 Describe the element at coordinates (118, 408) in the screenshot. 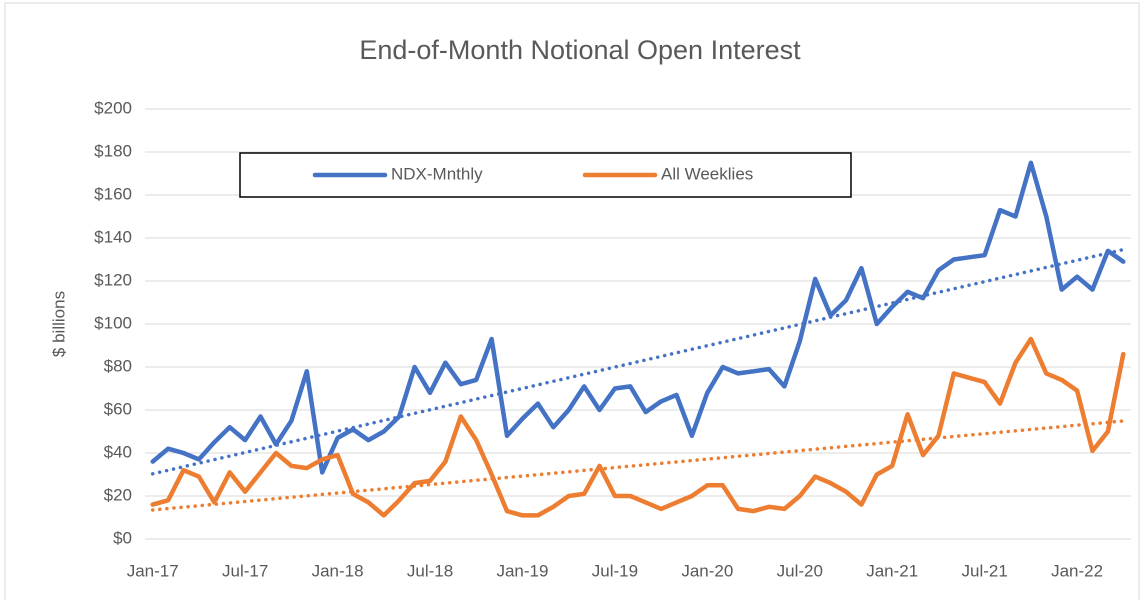

I see `y-tick-label: $60` at that location.